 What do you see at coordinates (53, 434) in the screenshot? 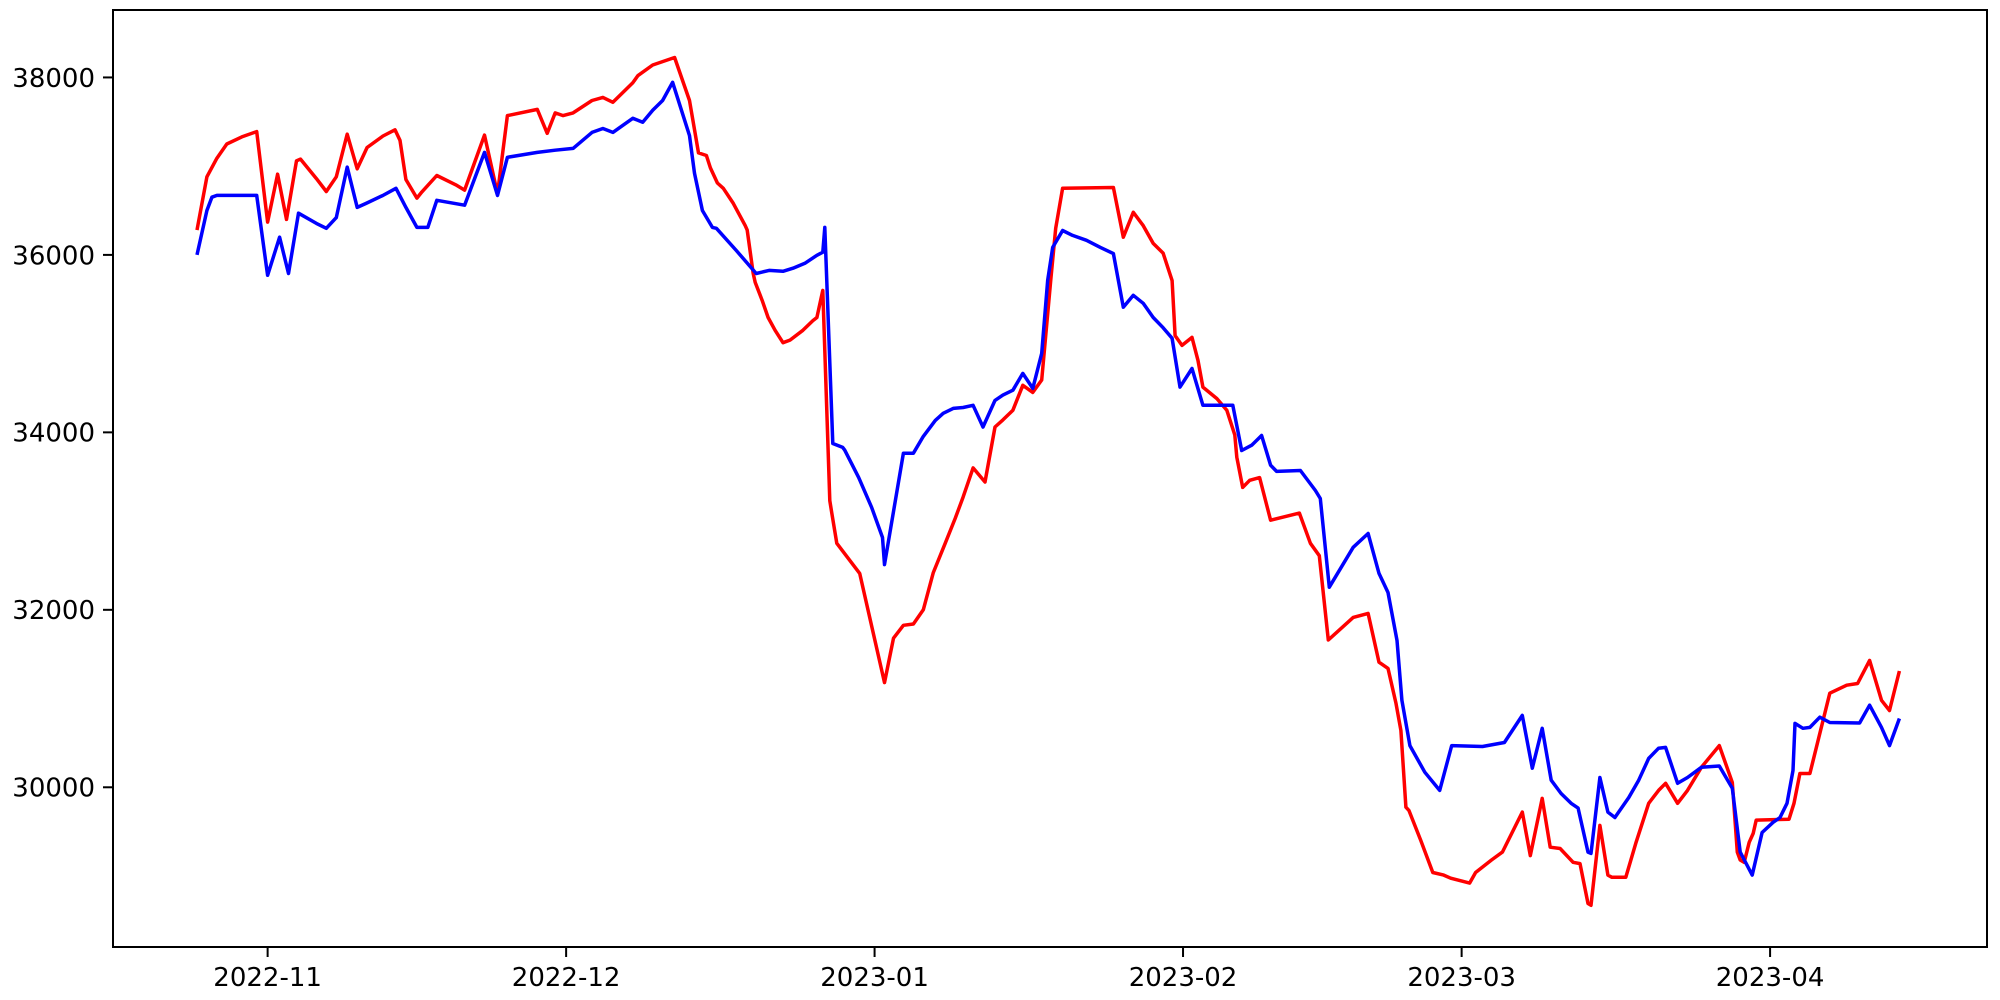
I see `y-tick-label: 34000` at bounding box center [53, 434].